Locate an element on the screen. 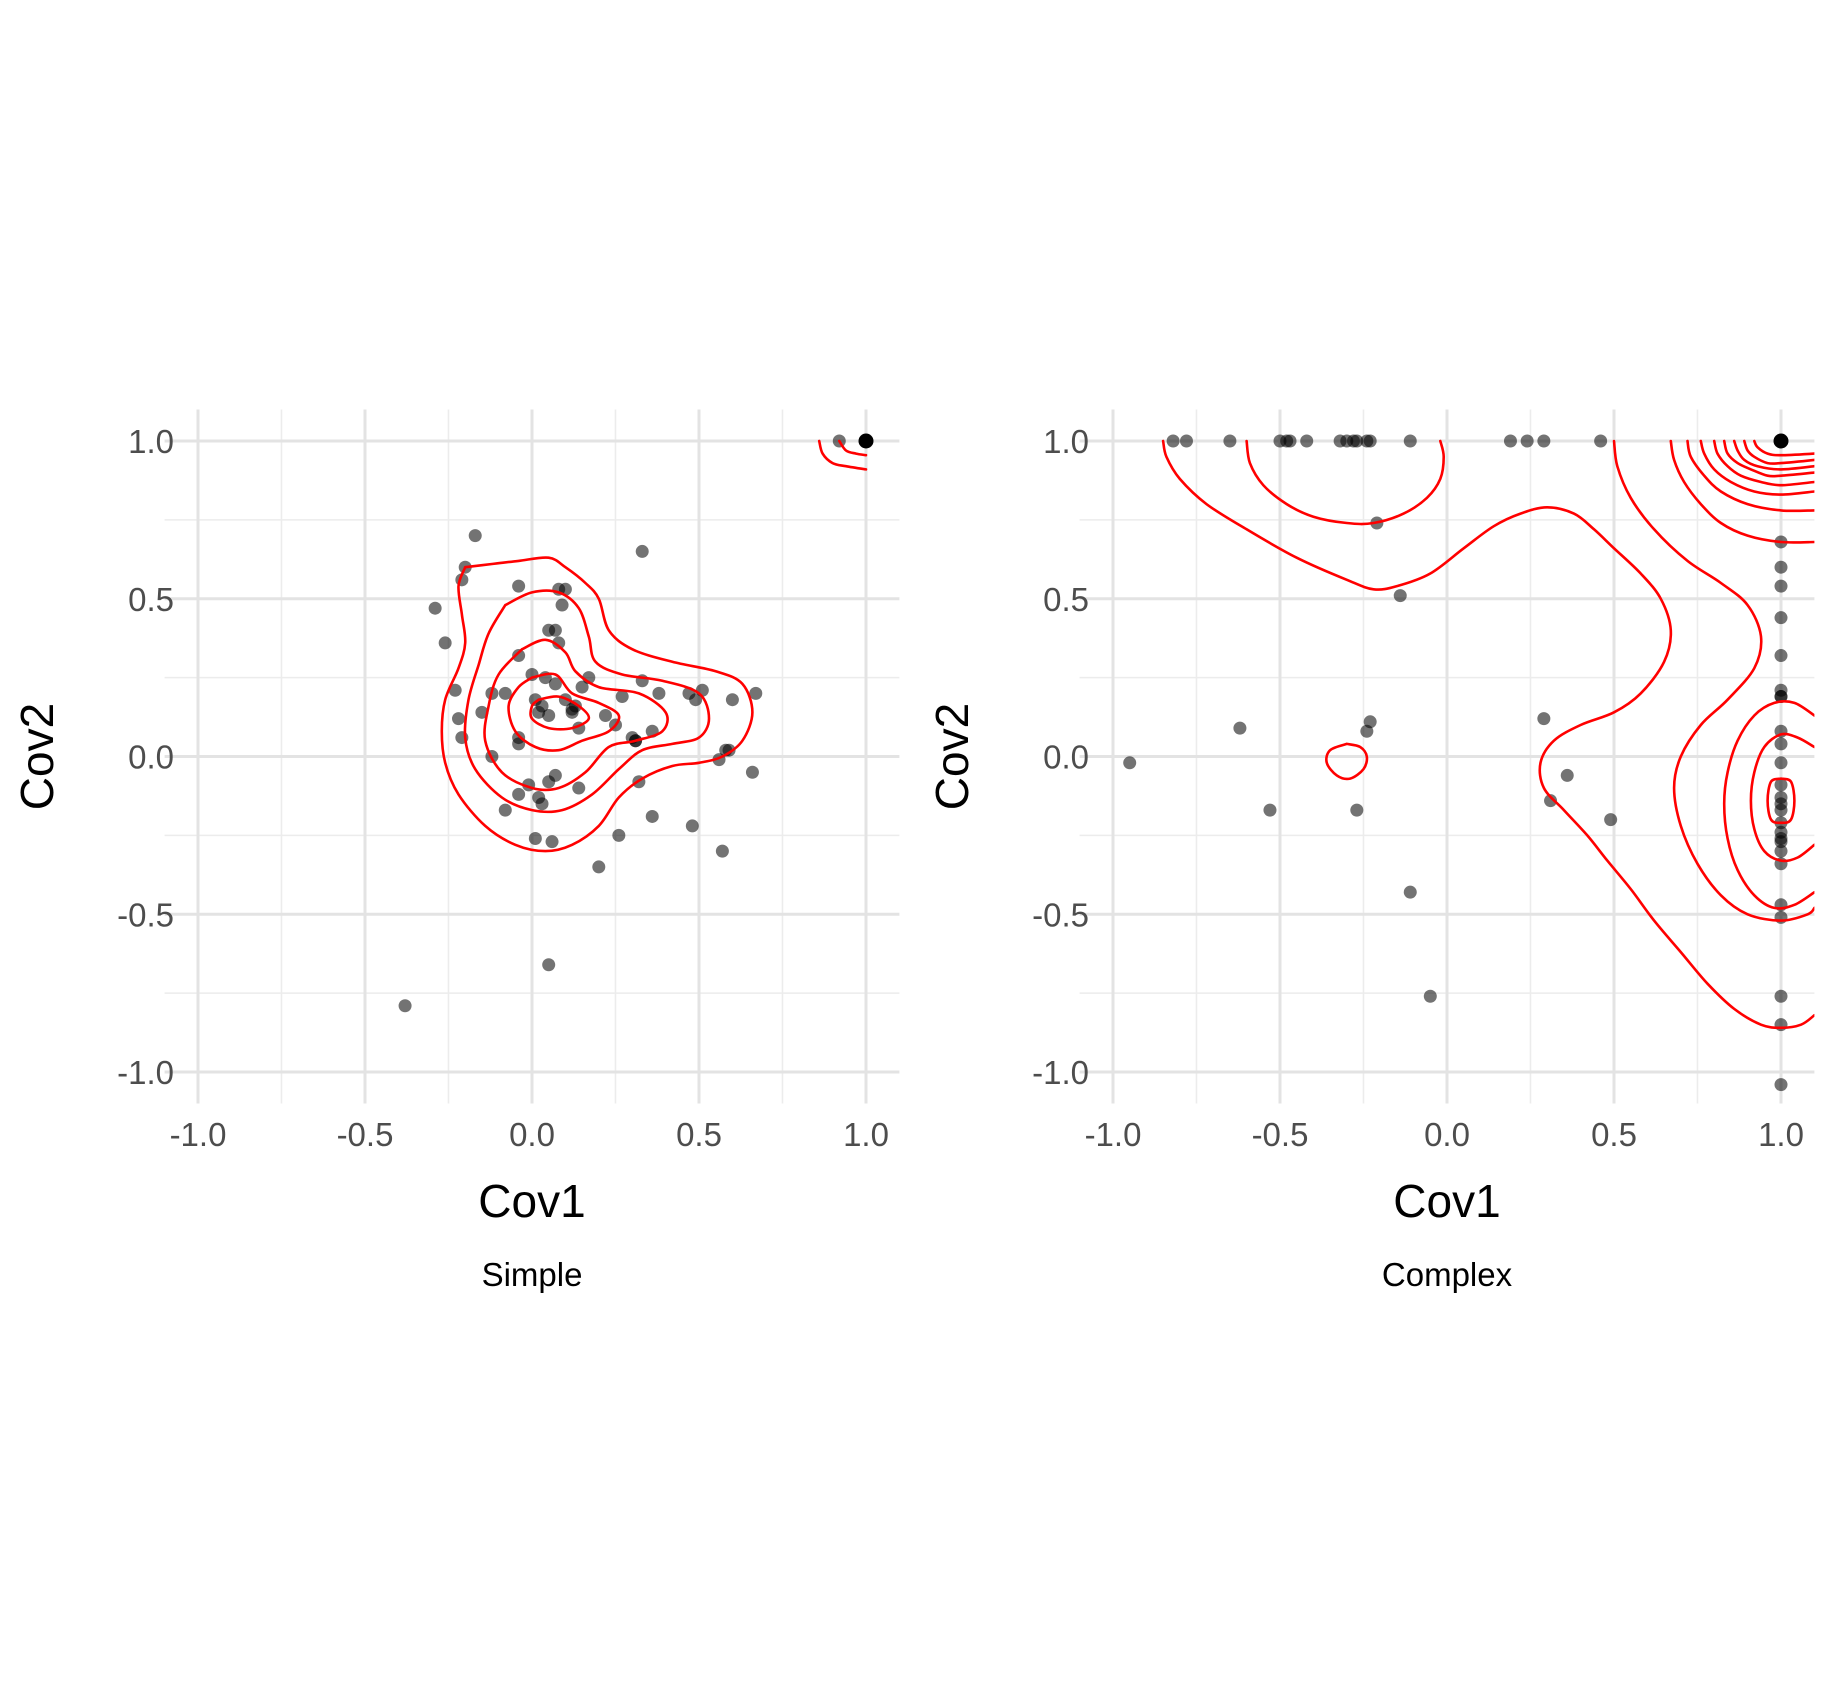 The image size is (1830, 1700). y-tick-label: 0.0 is located at coordinates (1066, 757).